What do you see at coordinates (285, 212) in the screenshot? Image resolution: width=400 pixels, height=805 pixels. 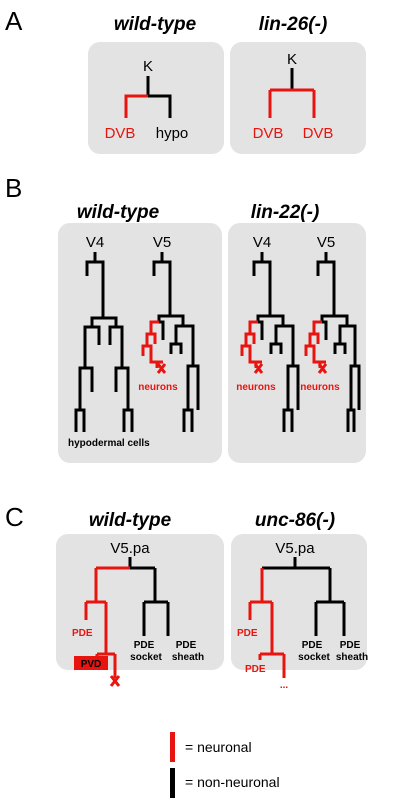 I see `panel-b-mutant-title: lin-22(-)` at bounding box center [285, 212].